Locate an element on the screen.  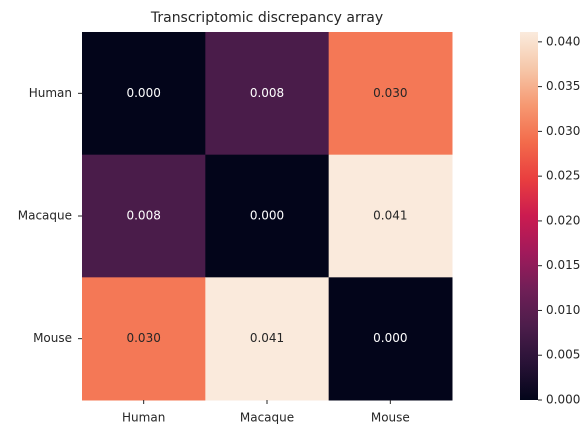
colorbar-tick-label: 0.000 is located at coordinates (563, 400).